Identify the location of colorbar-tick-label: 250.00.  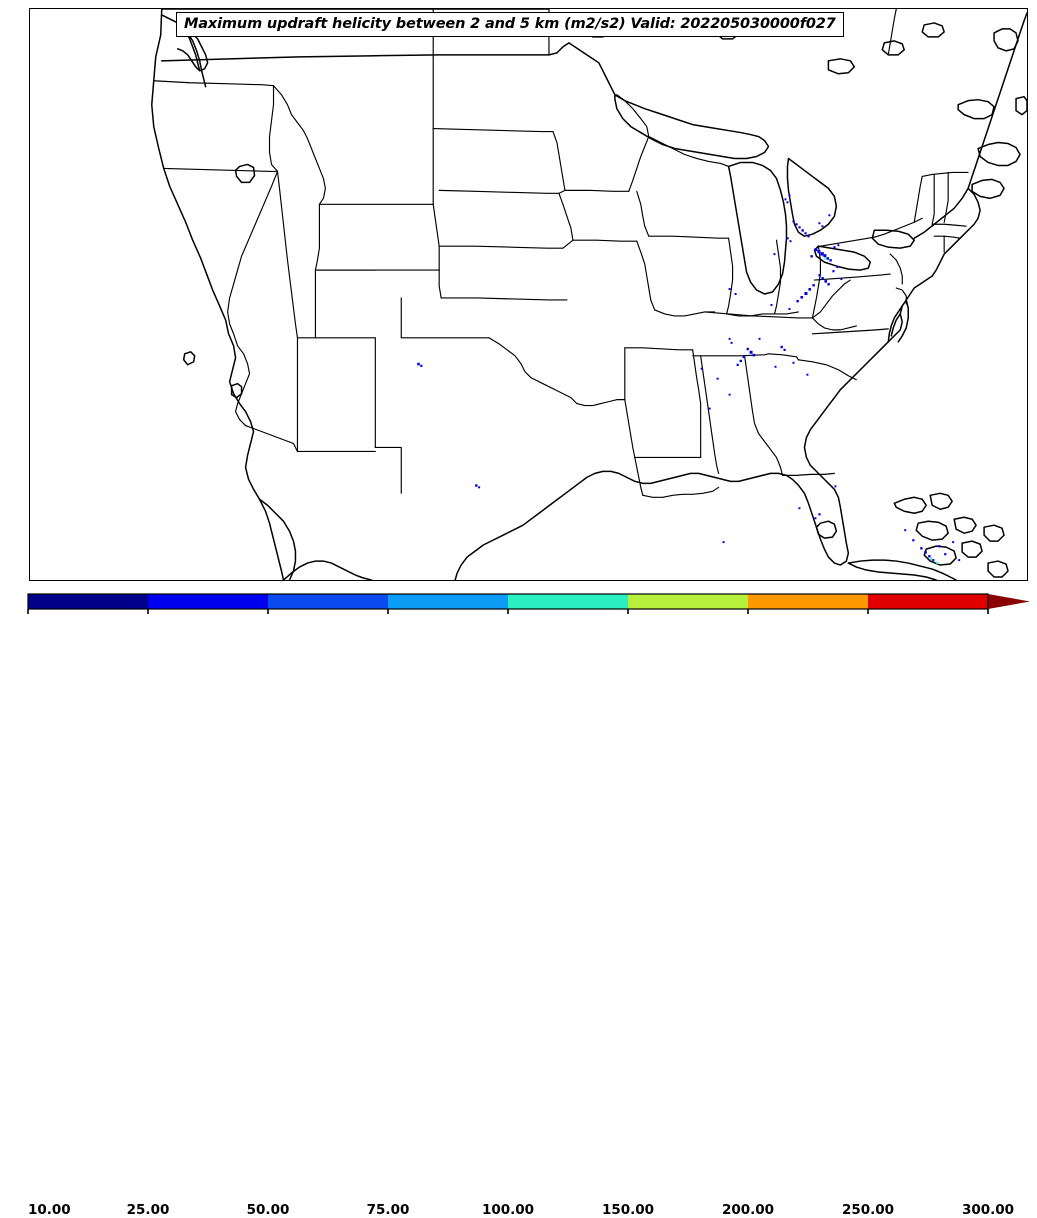
(868, 1210).